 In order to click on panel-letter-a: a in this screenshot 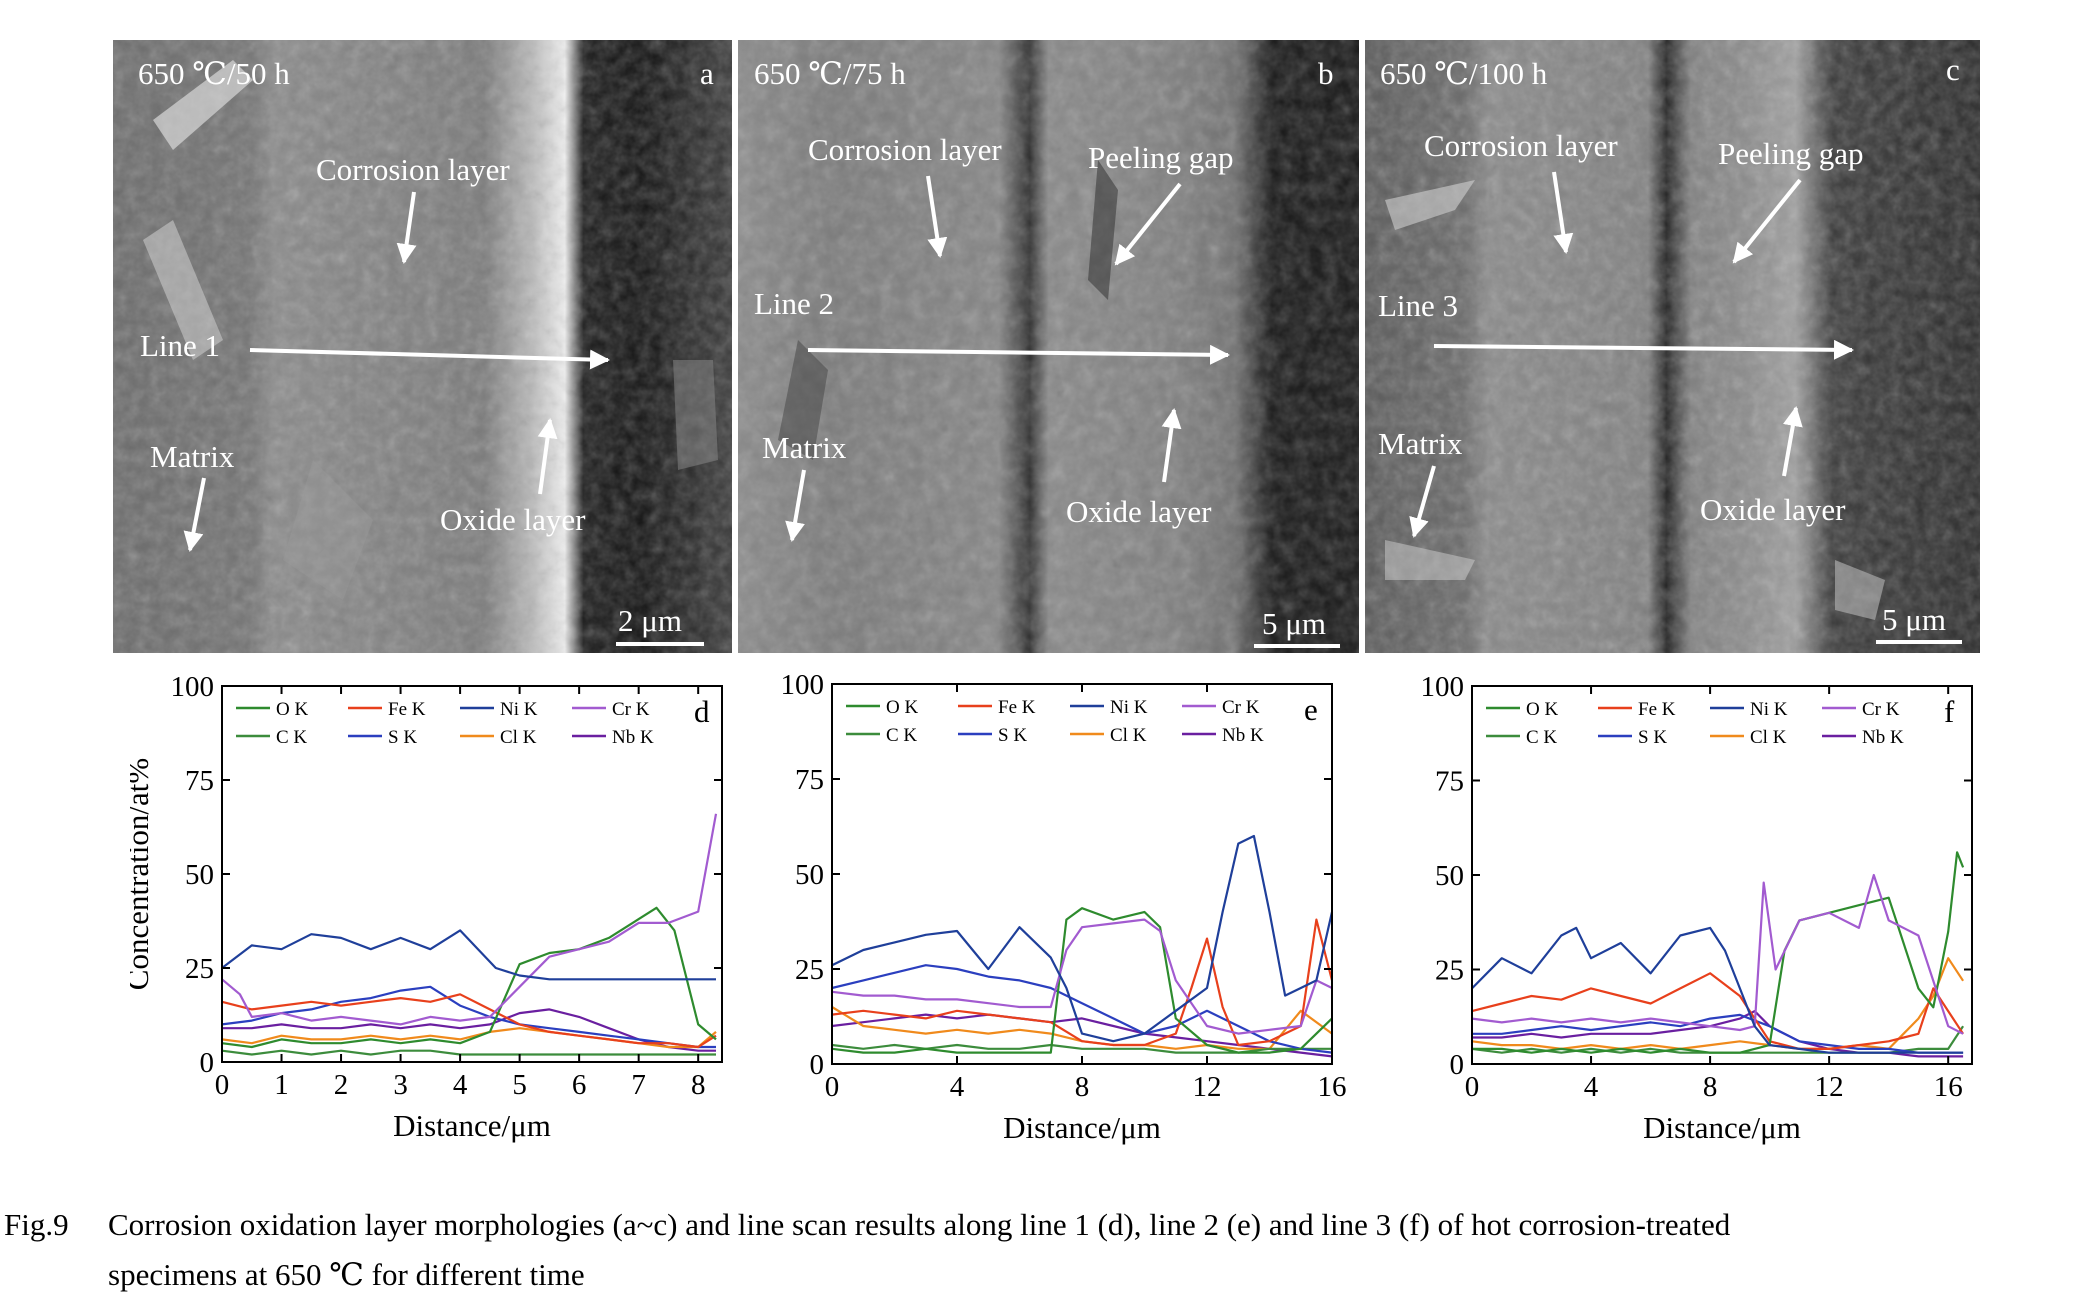, I will do `click(707, 73)`.